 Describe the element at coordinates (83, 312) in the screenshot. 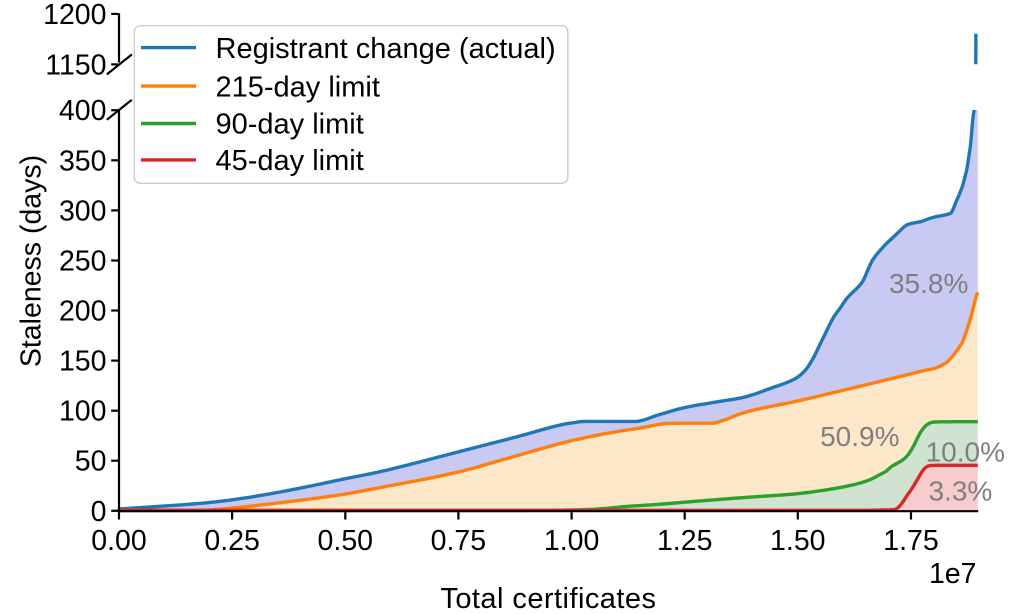

I see `svg-text: 200` at that location.